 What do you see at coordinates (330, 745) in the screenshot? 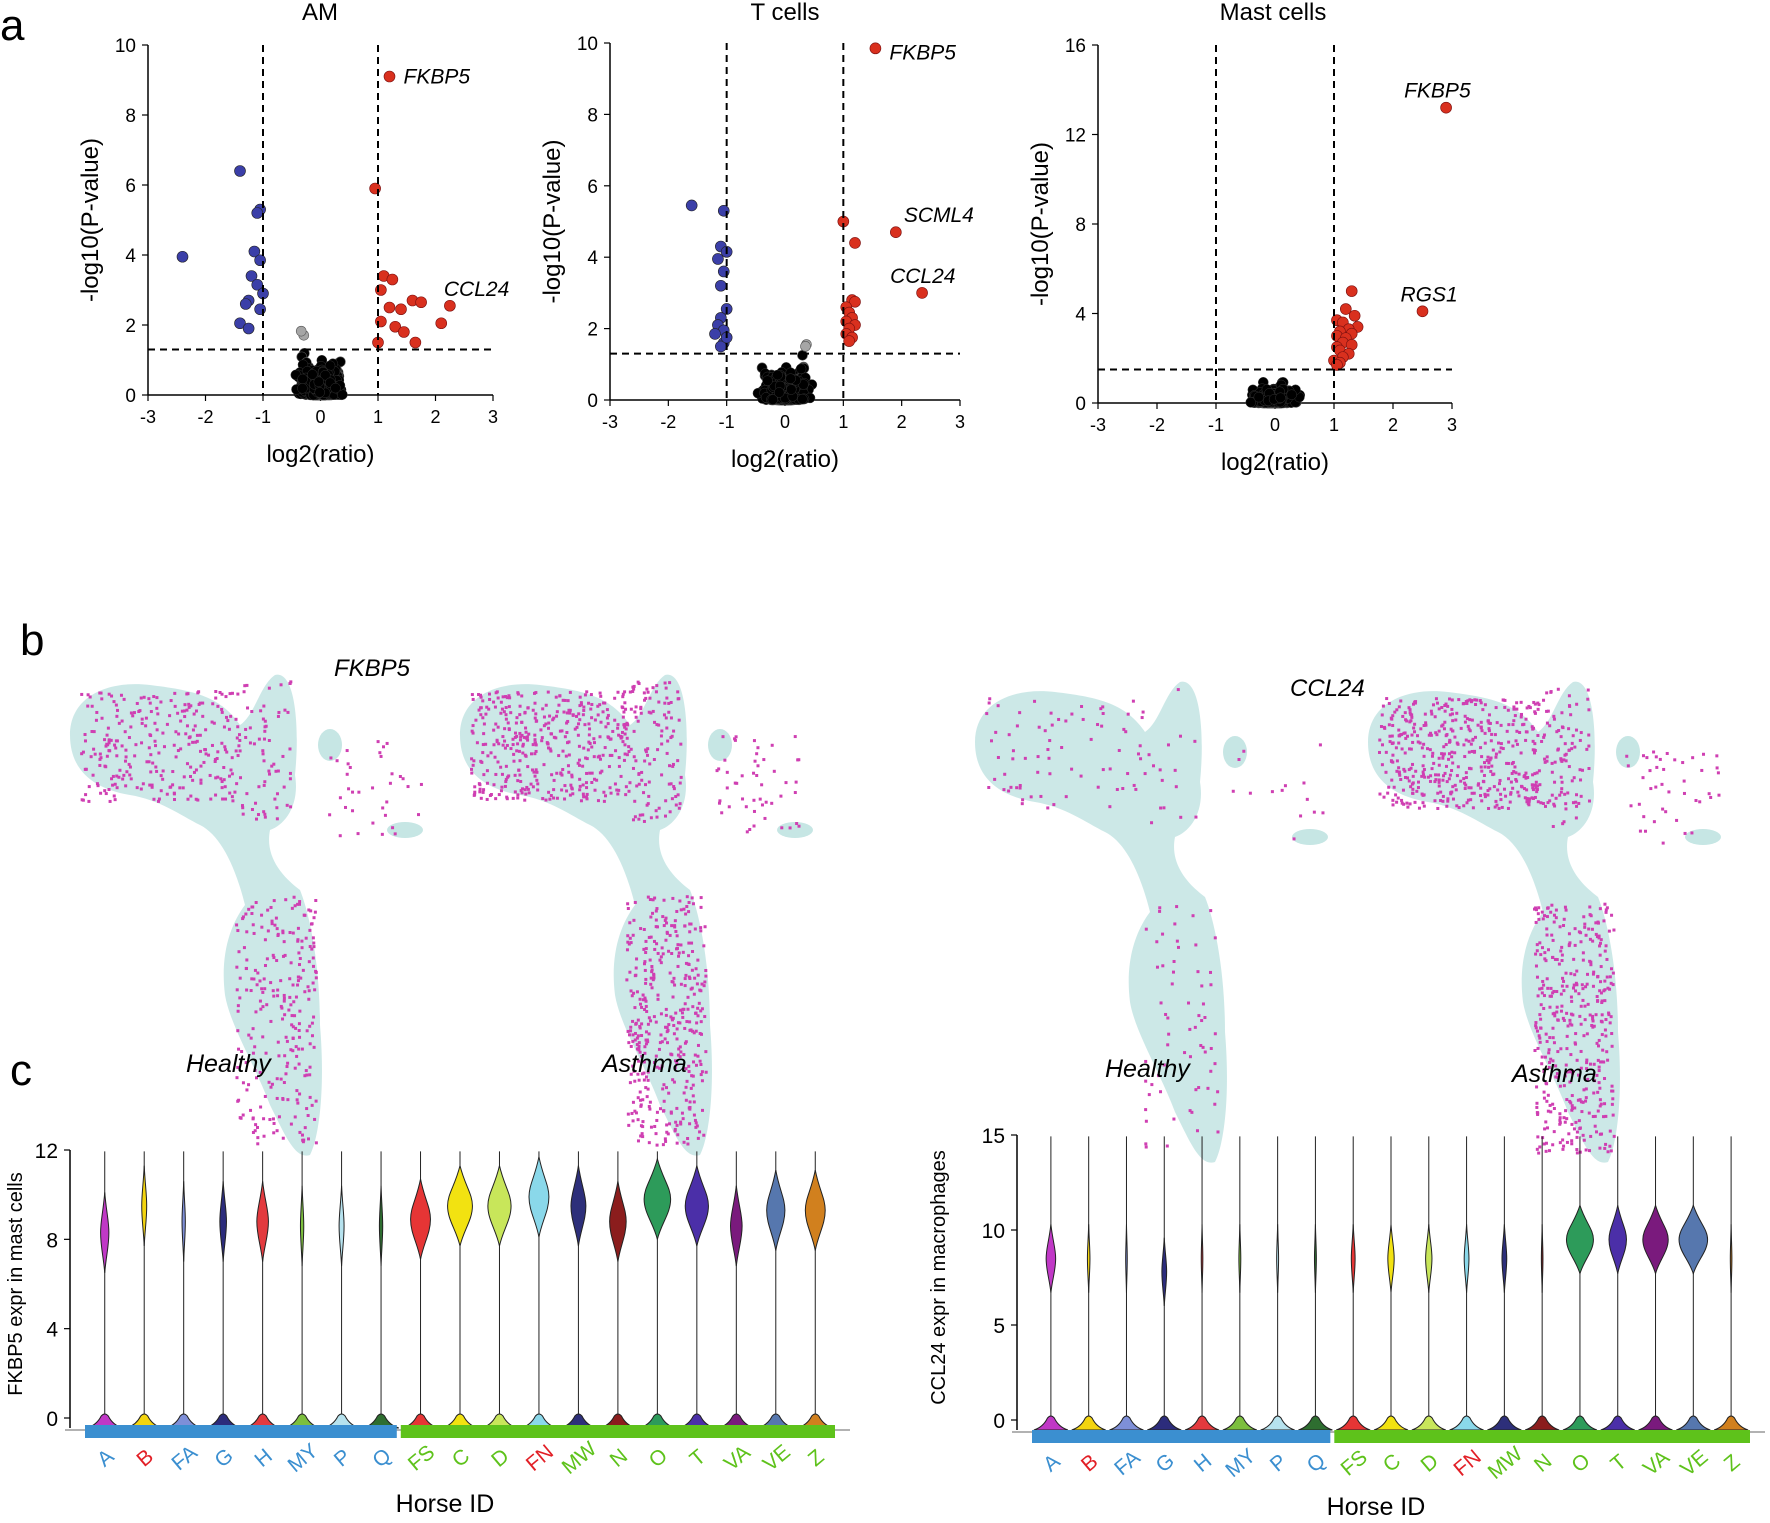
I see `umap-cell-cloud-satellite` at bounding box center [330, 745].